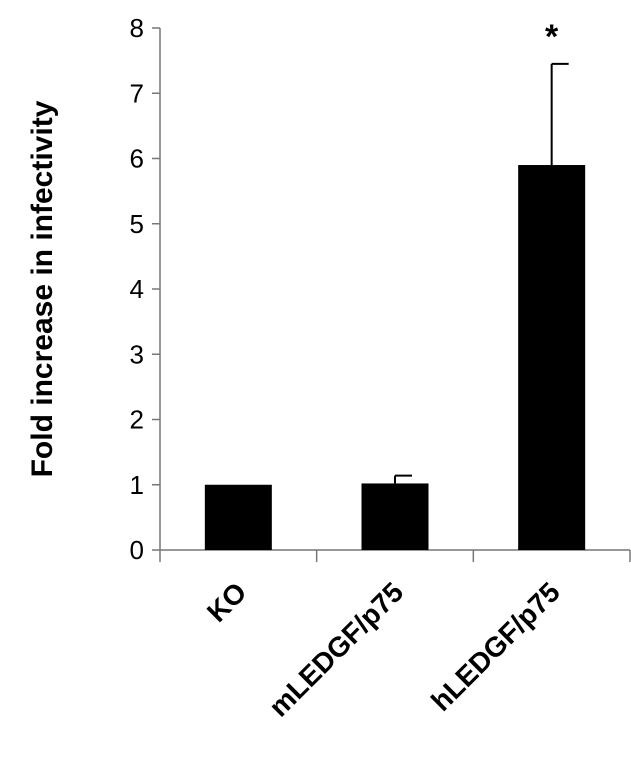 The image size is (631, 784). I want to click on category-label: KO, so click(227, 602).